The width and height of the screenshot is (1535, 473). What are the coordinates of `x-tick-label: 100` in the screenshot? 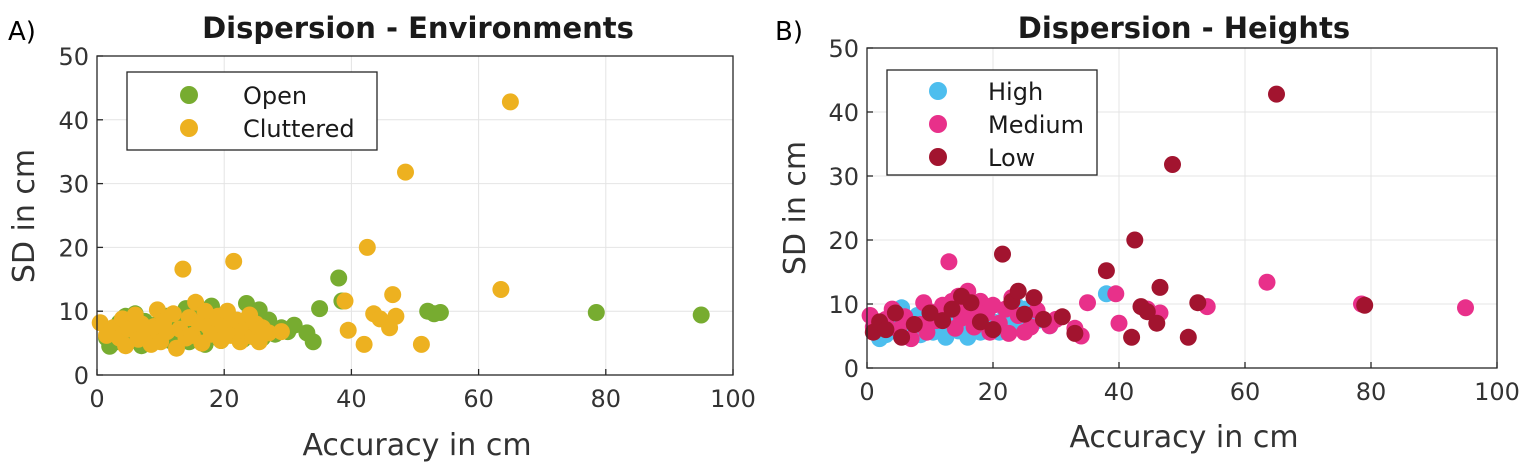 It's located at (733, 399).